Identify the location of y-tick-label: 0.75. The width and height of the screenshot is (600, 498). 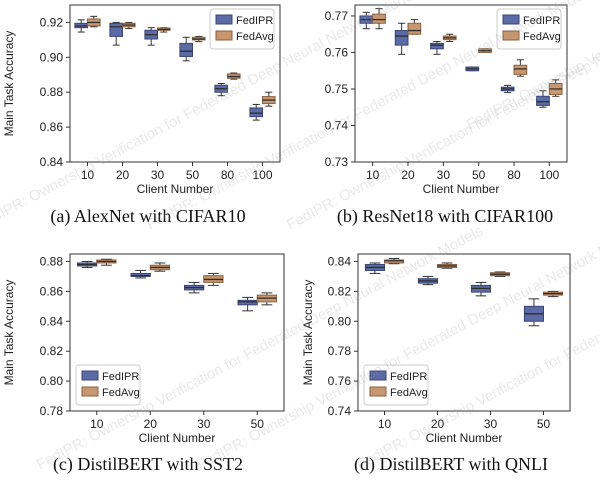
(337, 89).